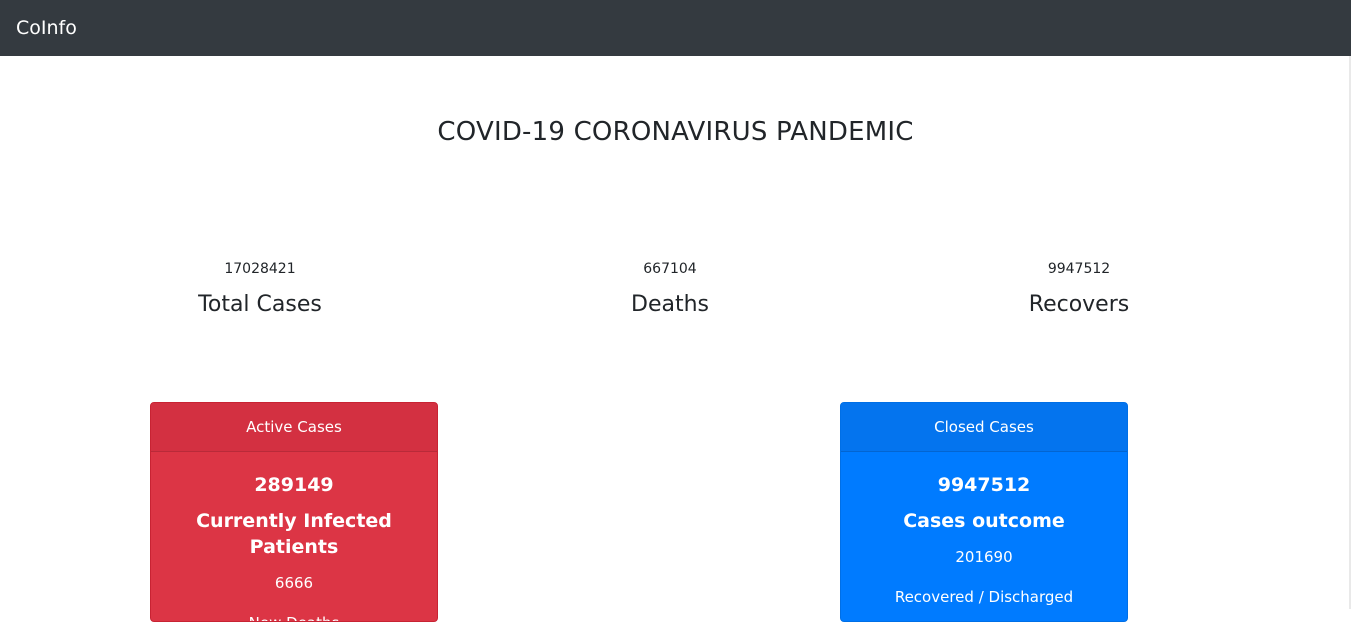 This screenshot has height=622, width=1351. Describe the element at coordinates (294, 485) in the screenshot. I see `active-cases-number: 289149` at that location.